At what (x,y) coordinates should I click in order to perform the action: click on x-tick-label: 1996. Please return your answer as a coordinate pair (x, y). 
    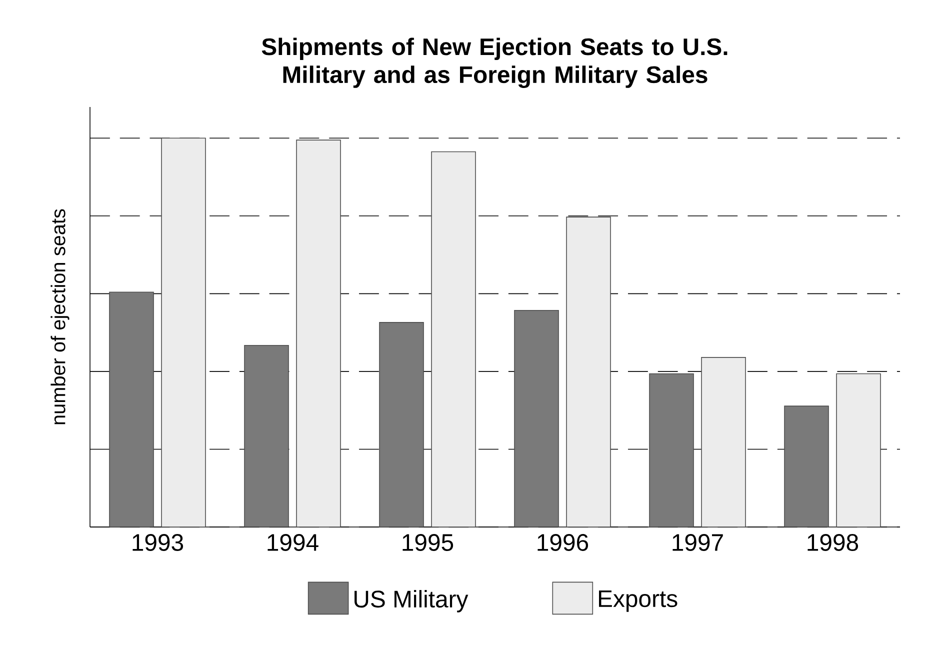
    Looking at the image, I should click on (563, 542).